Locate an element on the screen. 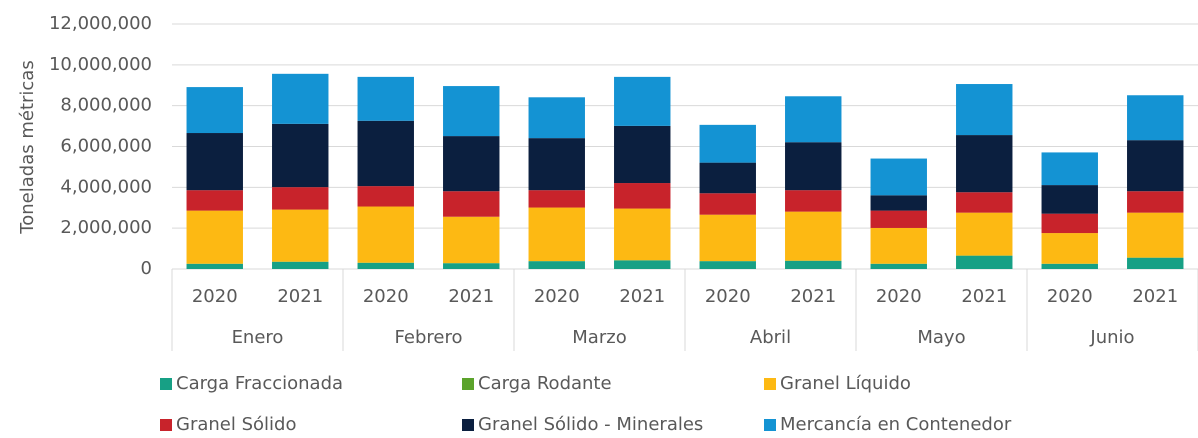  legend-label: Granel Líquido is located at coordinates (845, 383).